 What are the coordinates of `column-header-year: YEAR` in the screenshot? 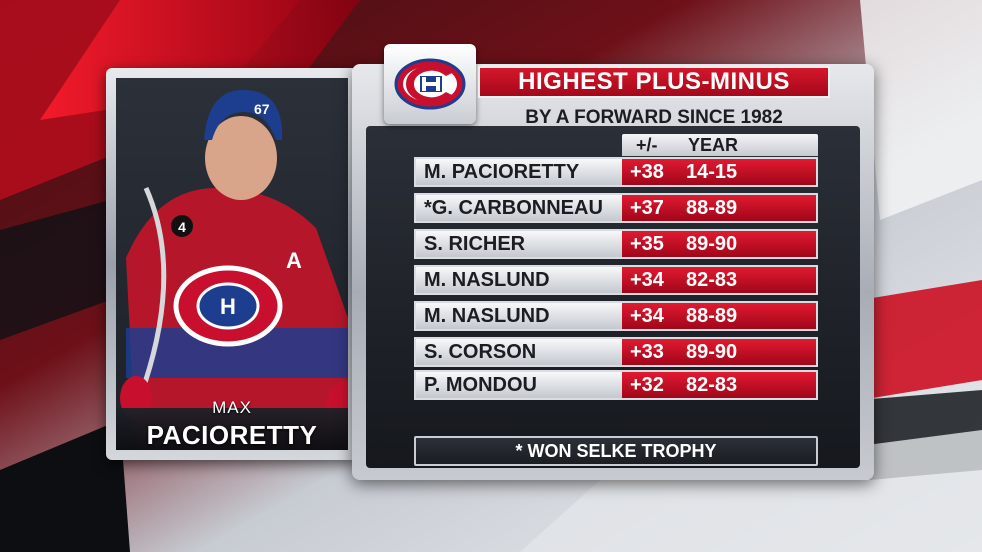 It's located at (713, 145).